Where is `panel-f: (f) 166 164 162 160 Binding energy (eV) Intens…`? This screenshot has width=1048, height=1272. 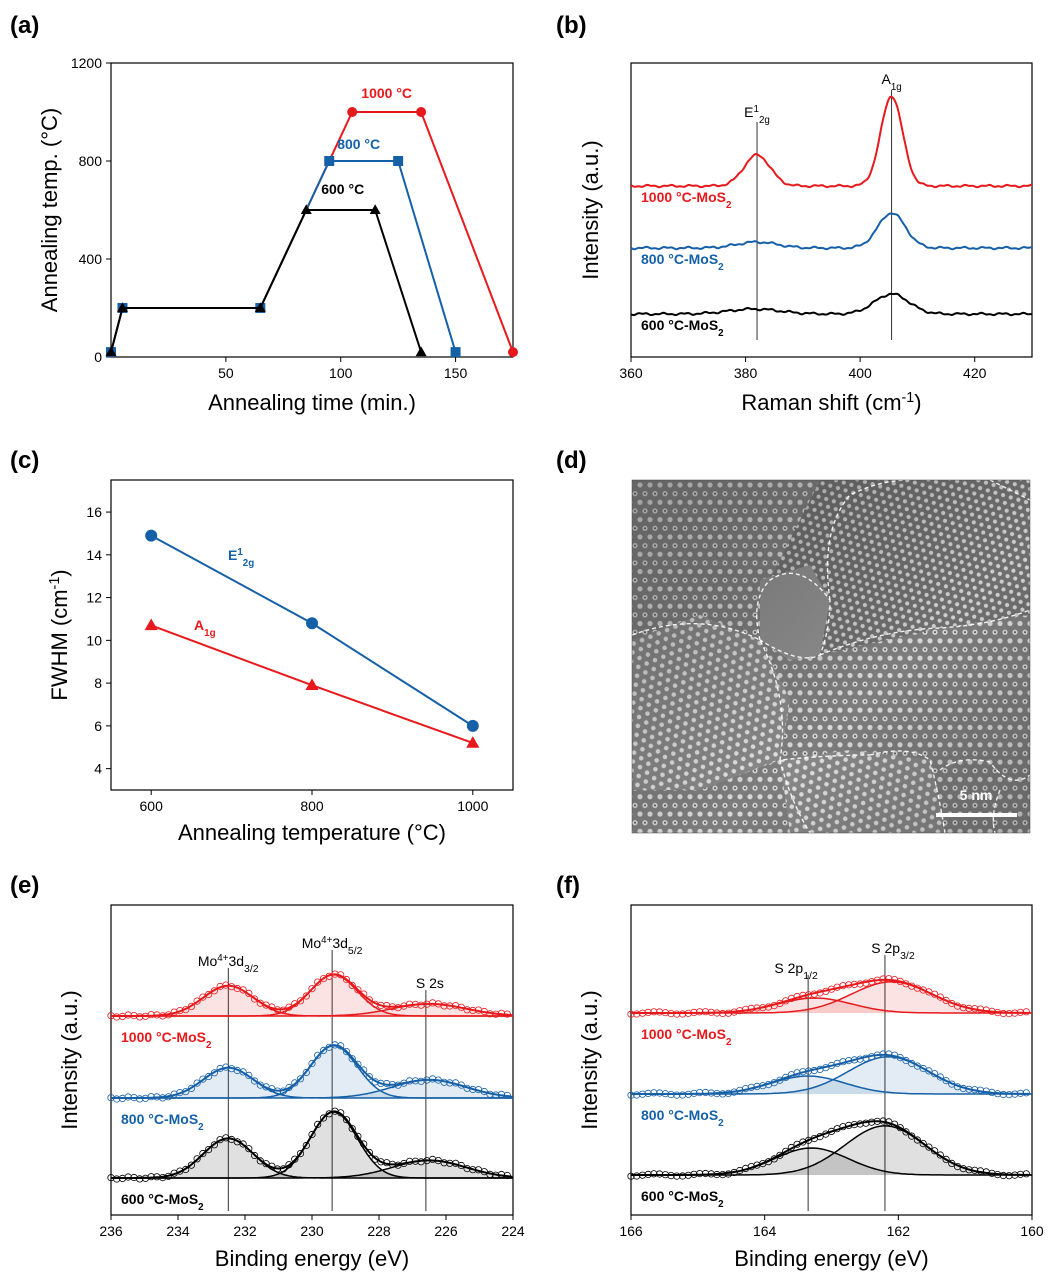
panel-f: (f) 166 164 162 160 Binding energy (eV) Intens… is located at coordinates (800, 1071).